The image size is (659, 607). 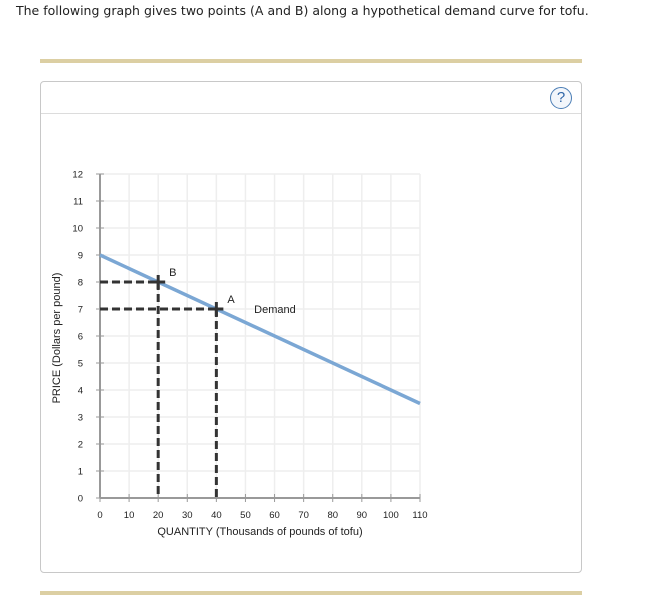 I want to click on y-tick-label: 2, so click(x=80, y=445).